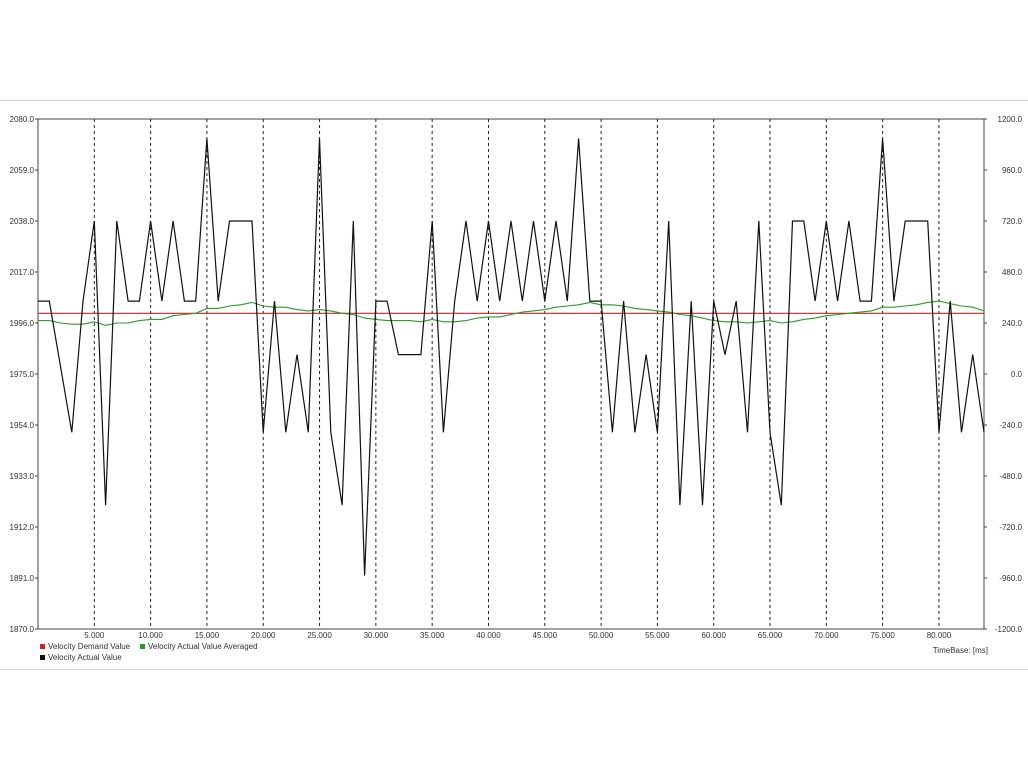 This screenshot has width=1028, height=771. What do you see at coordinates (89, 646) in the screenshot?
I see `legend-label: Velocity Demand Value` at bounding box center [89, 646].